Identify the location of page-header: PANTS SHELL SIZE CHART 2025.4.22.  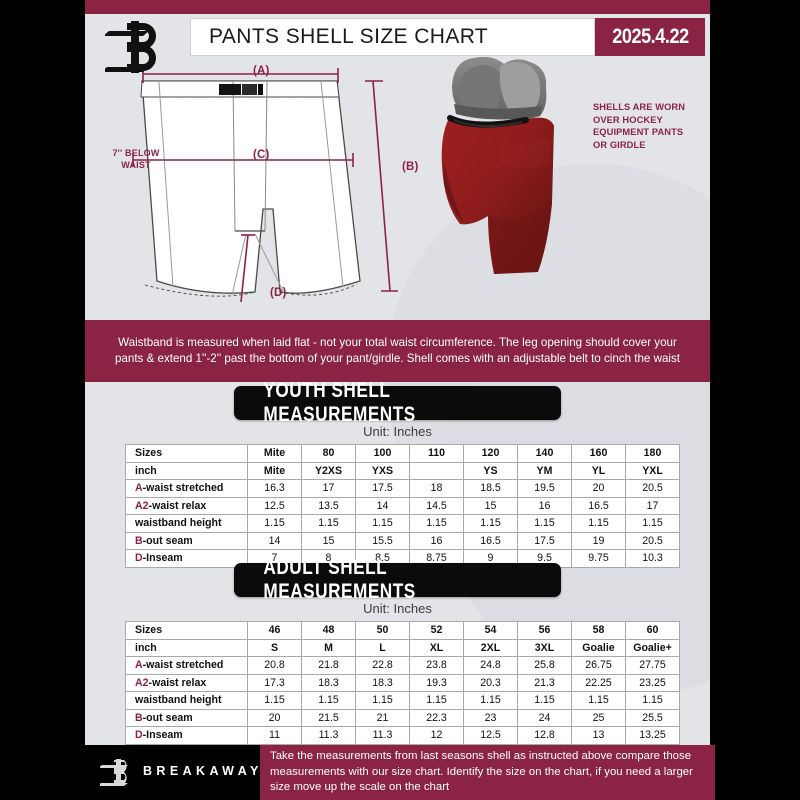
(397, 43).